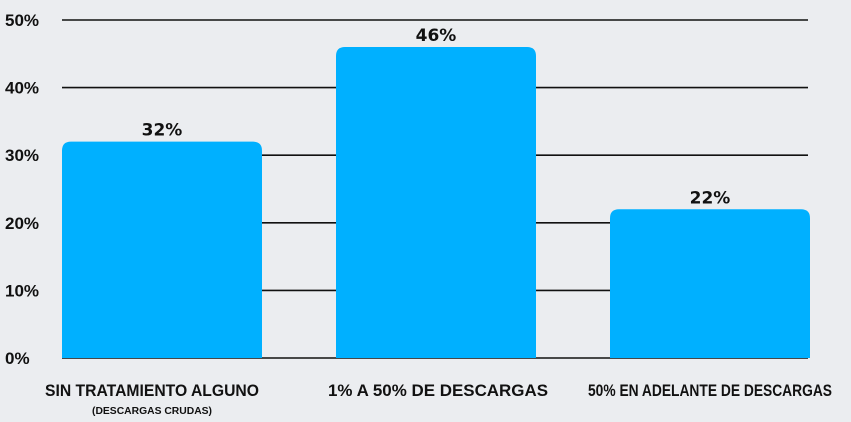  I want to click on data-label: 46%, so click(436, 36).